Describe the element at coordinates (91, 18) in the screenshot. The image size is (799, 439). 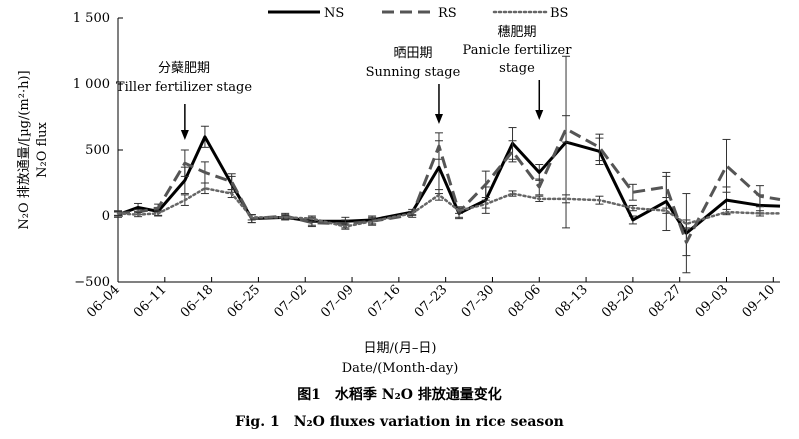
I see `y-tick-label: 1 500` at that location.